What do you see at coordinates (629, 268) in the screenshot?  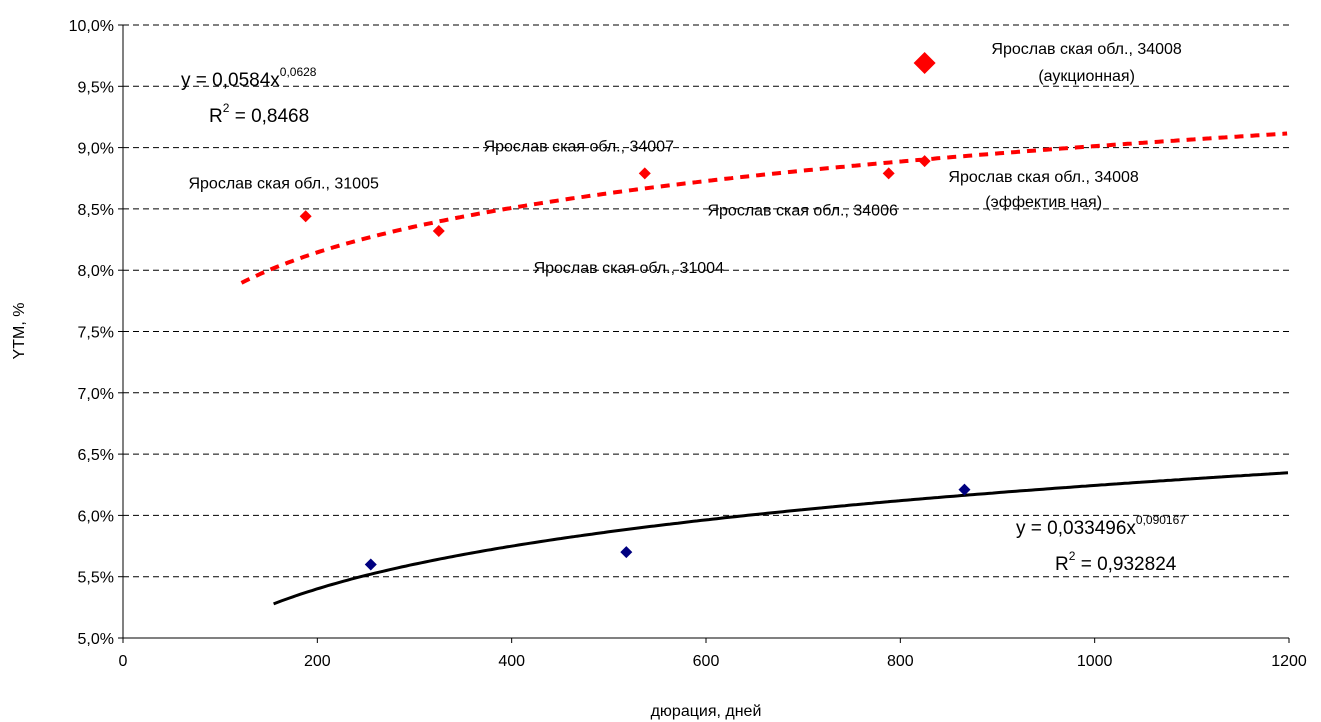 I see `data-point-label: Ярослав ская обл., 31004` at bounding box center [629, 268].